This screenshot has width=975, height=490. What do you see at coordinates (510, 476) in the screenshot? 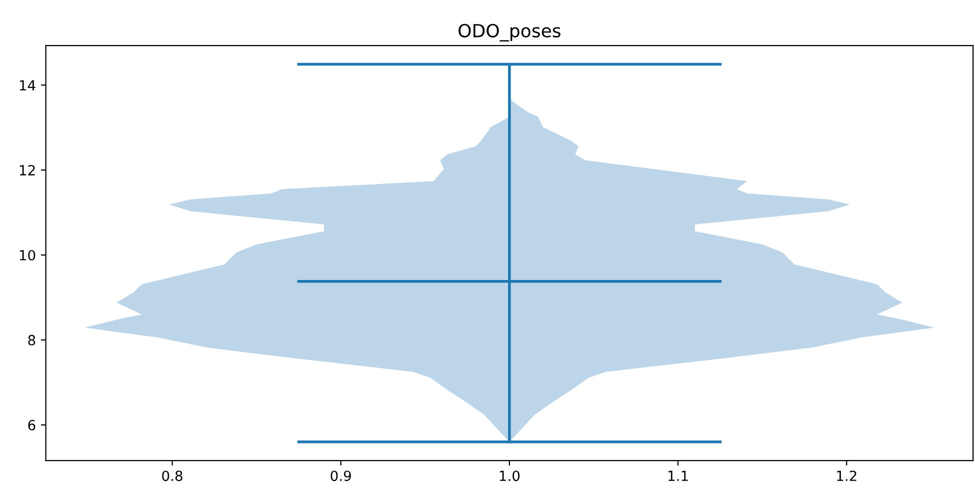
I see `x-tick-label: 1.0` at bounding box center [510, 476].